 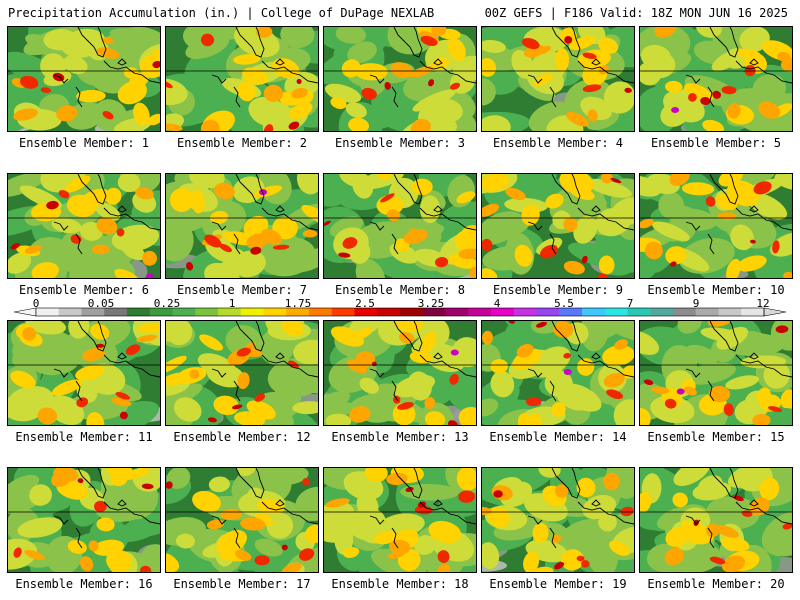 What do you see at coordinates (558, 584) in the screenshot?
I see `ensemble-member-label: Ensemble Member: 19` at bounding box center [558, 584].